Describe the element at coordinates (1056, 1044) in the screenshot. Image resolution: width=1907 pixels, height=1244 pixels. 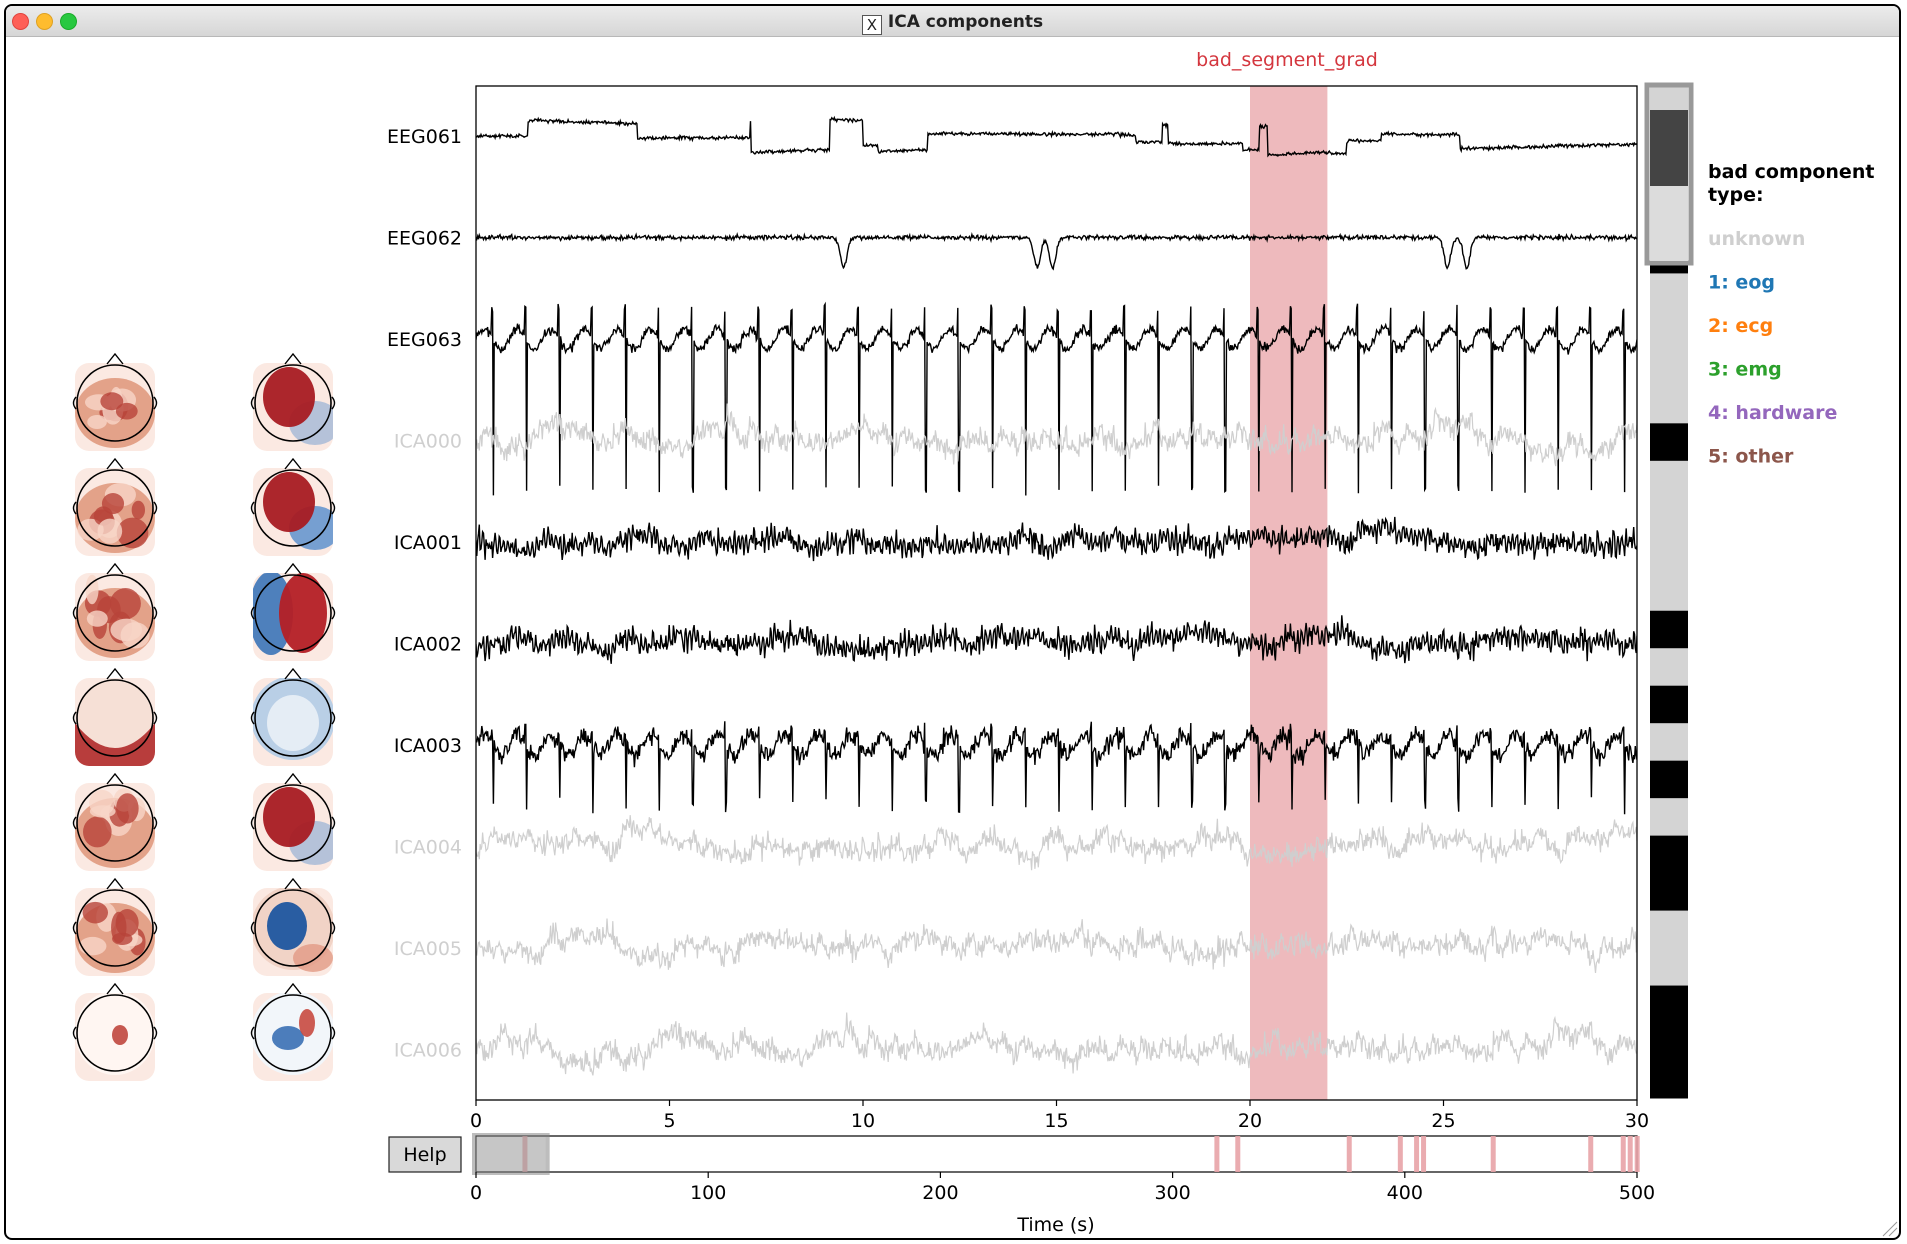
I see `trace-ica006` at that location.